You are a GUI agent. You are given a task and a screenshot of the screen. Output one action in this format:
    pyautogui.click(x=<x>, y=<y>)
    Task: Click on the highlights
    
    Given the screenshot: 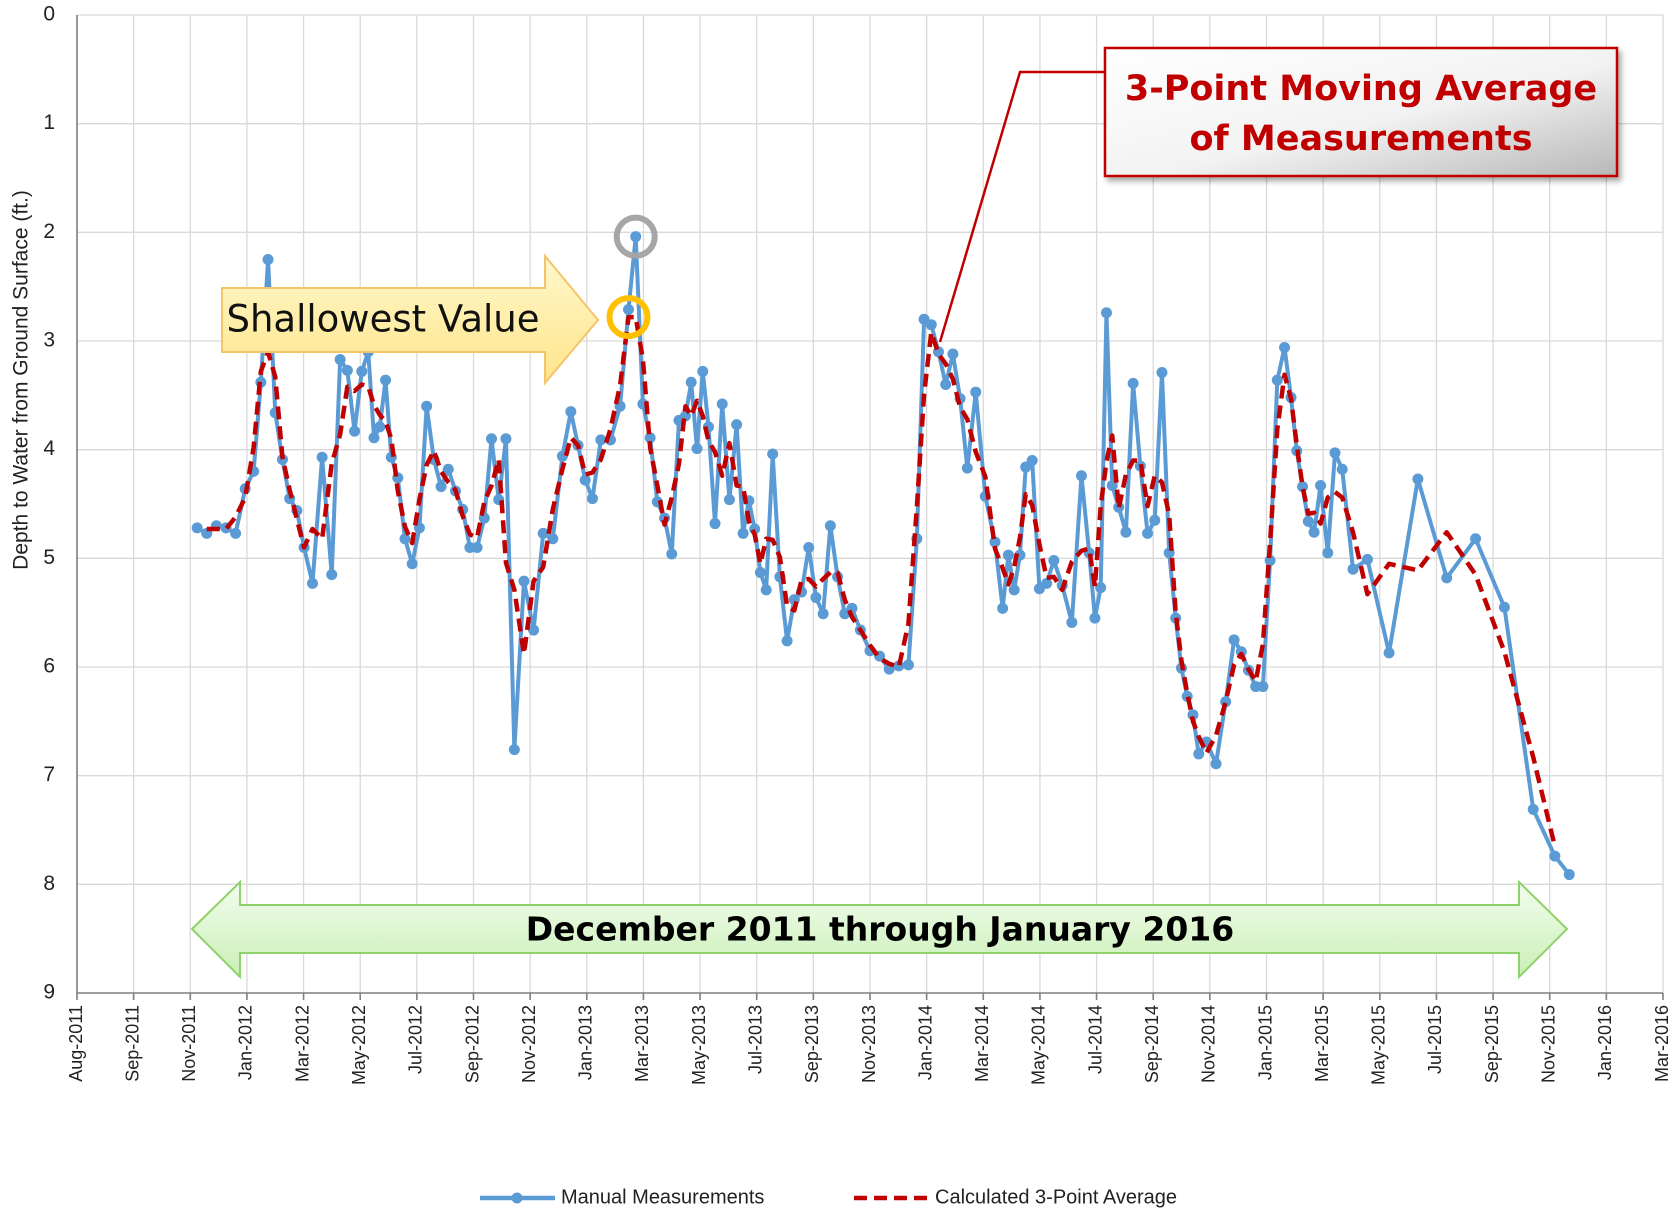 What is the action you would take?
    pyautogui.click(x=632, y=277)
    